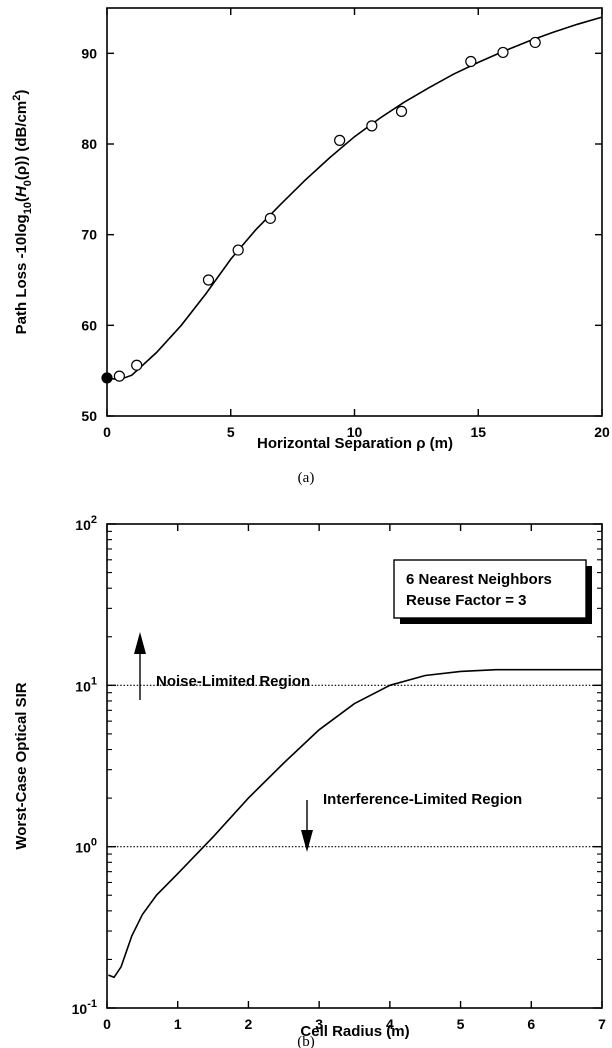  What do you see at coordinates (490, 589) in the screenshot?
I see `legend-box` at bounding box center [490, 589].